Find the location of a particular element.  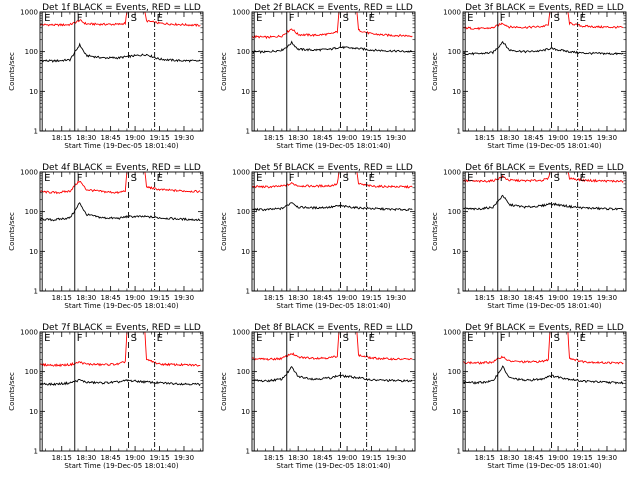

panel-title: Det 7f BLACK = Events, RED = LLD is located at coordinates (121, 328).